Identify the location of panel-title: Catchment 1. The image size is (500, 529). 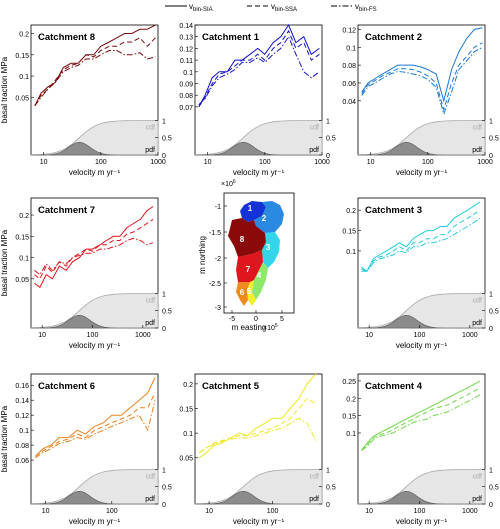
(231, 37).